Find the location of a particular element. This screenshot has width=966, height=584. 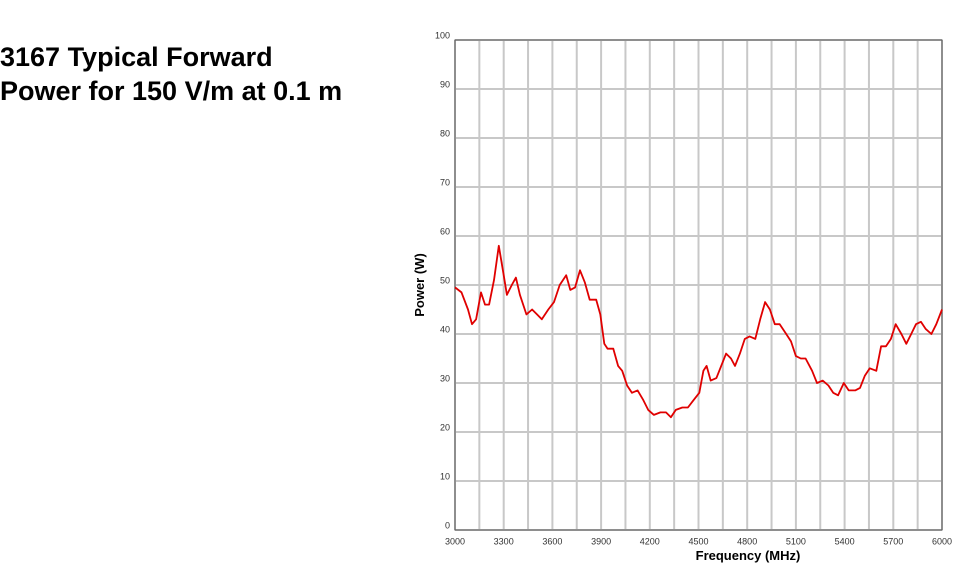

x-tick-label: 5100 is located at coordinates (796, 541).